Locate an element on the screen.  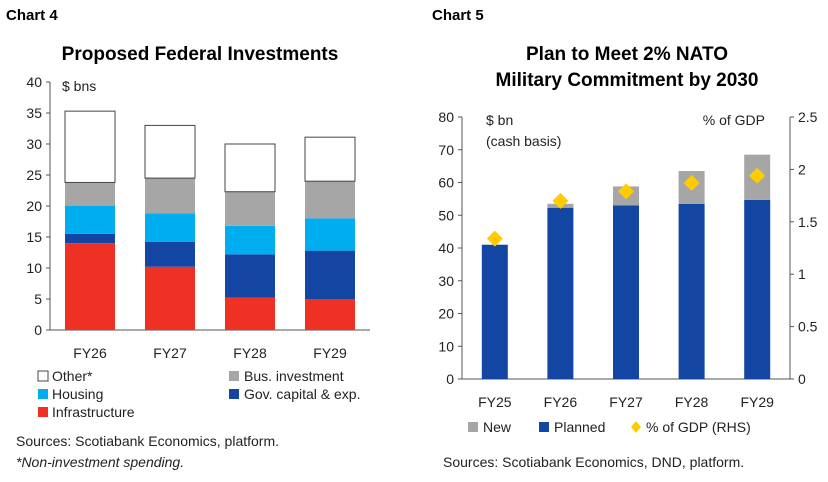
bar-other-fy27 is located at coordinates (170, 151).